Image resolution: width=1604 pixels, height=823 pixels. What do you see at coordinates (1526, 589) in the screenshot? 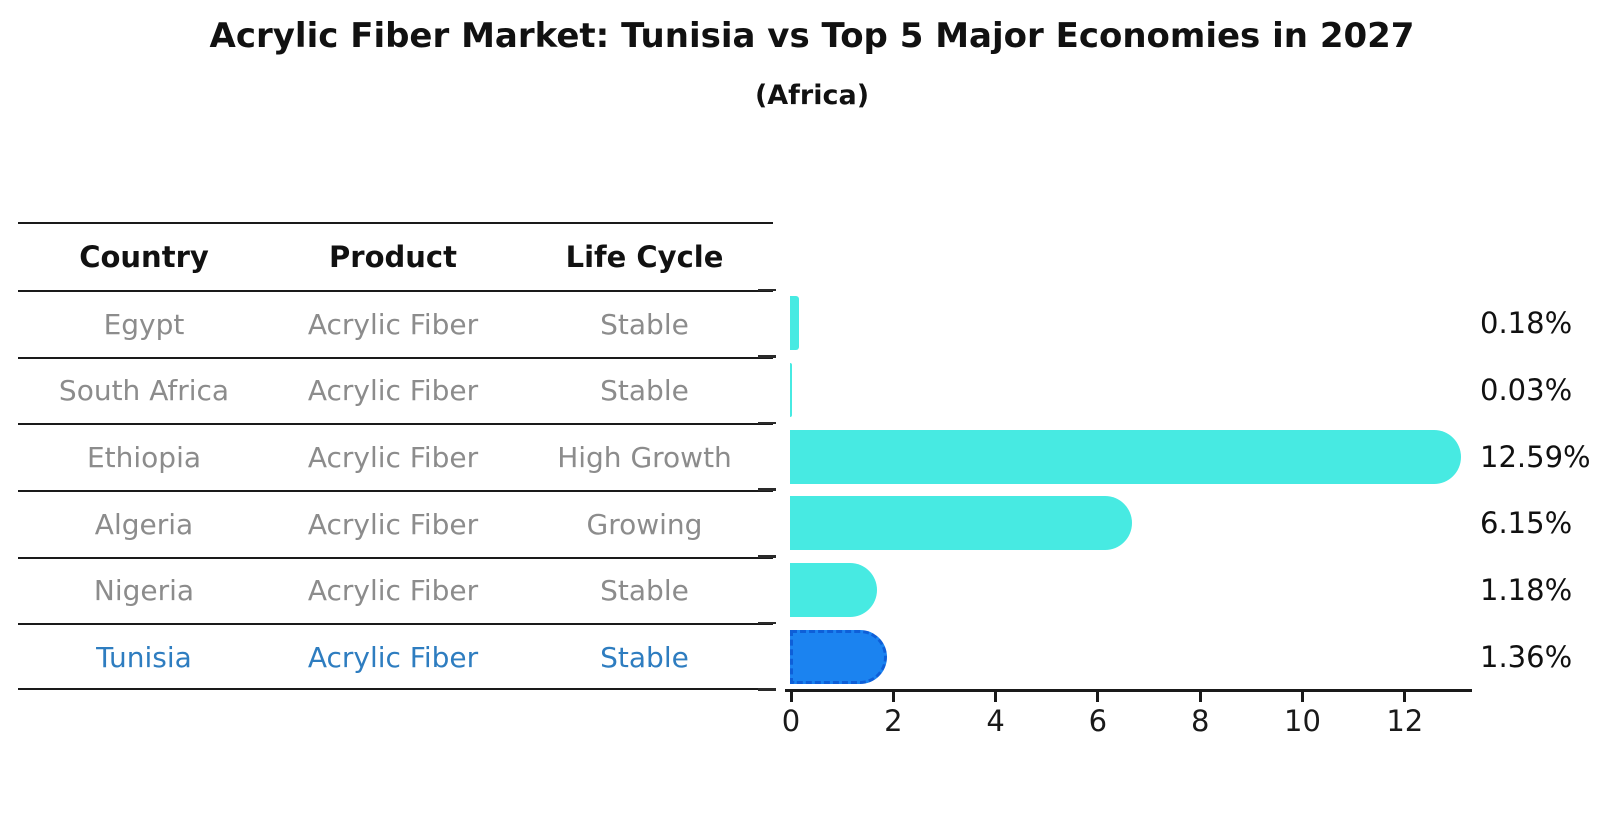
I see `bar-value-label-nigeria: 1.18%` at bounding box center [1526, 589].